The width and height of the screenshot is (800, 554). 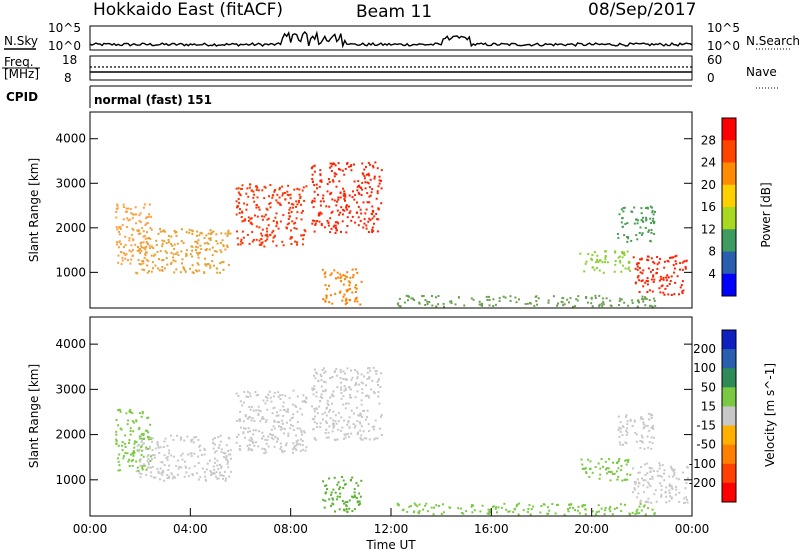 I want to click on beam-label: Beam 11, so click(x=394, y=12).